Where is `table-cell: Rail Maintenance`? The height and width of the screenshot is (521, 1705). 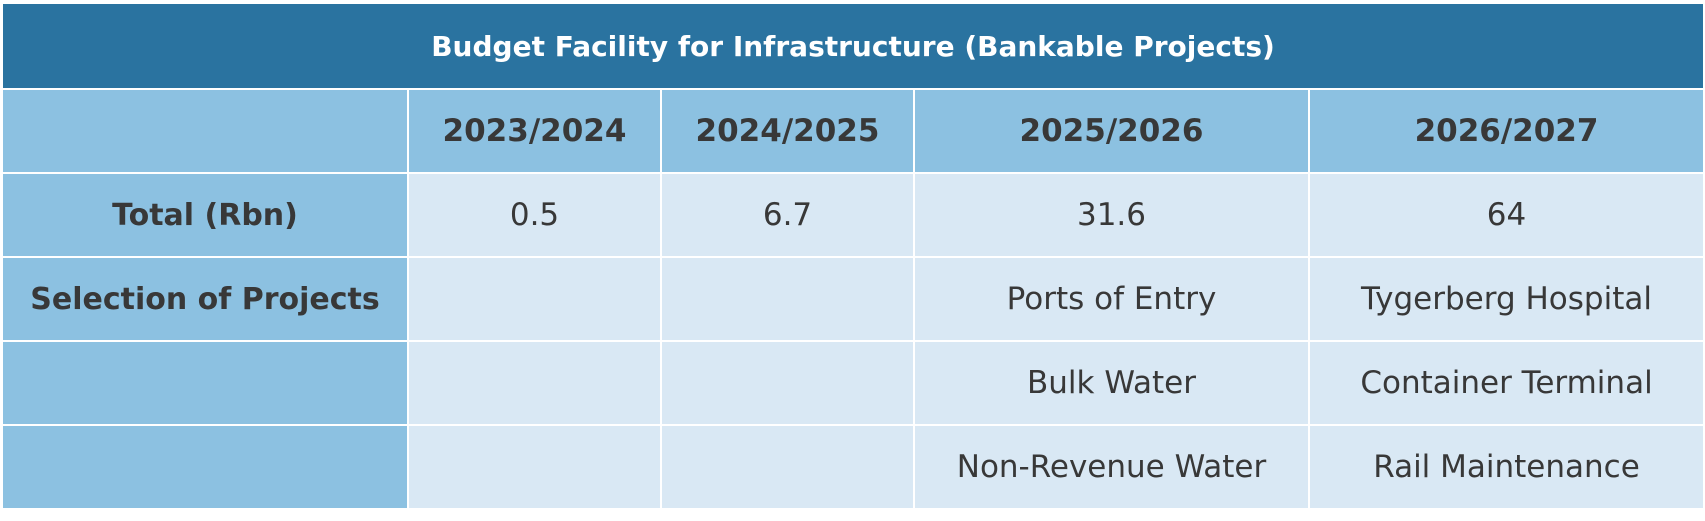 table-cell: Rail Maintenance is located at coordinates (1506, 467).